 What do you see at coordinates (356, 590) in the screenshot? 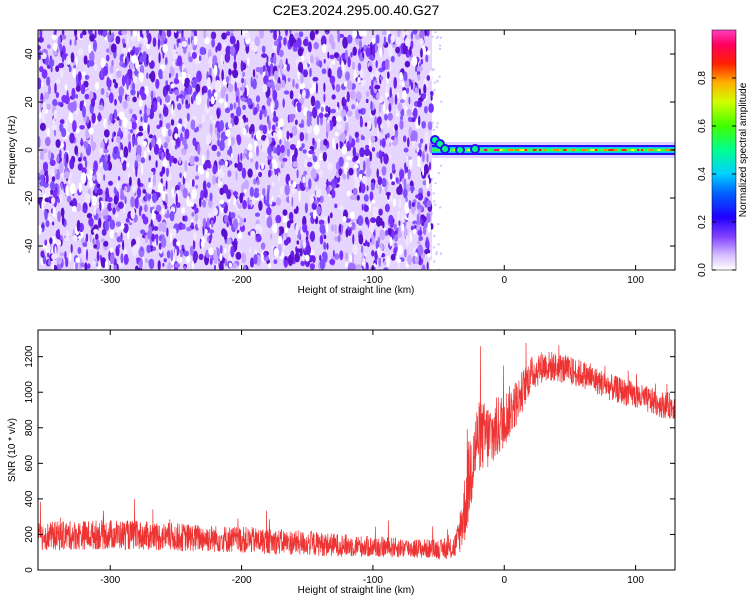
I see `snr-x-label: Height of straight line (km)` at bounding box center [356, 590].